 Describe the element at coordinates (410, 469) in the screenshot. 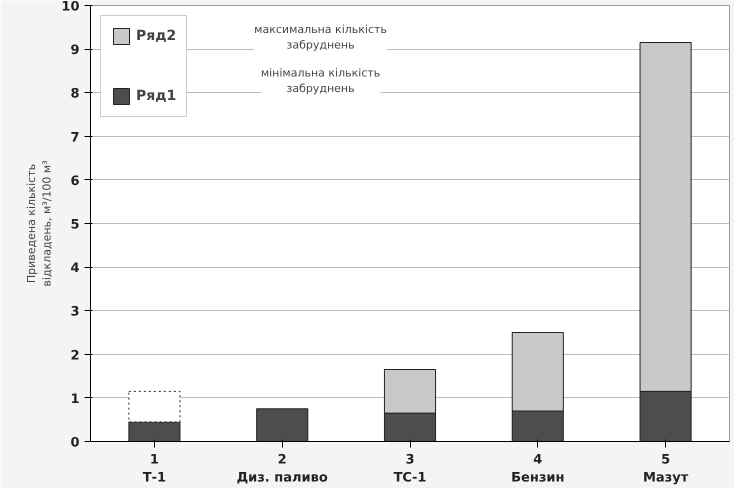

I see `x-tick-label: 3 ТС-1` at that location.